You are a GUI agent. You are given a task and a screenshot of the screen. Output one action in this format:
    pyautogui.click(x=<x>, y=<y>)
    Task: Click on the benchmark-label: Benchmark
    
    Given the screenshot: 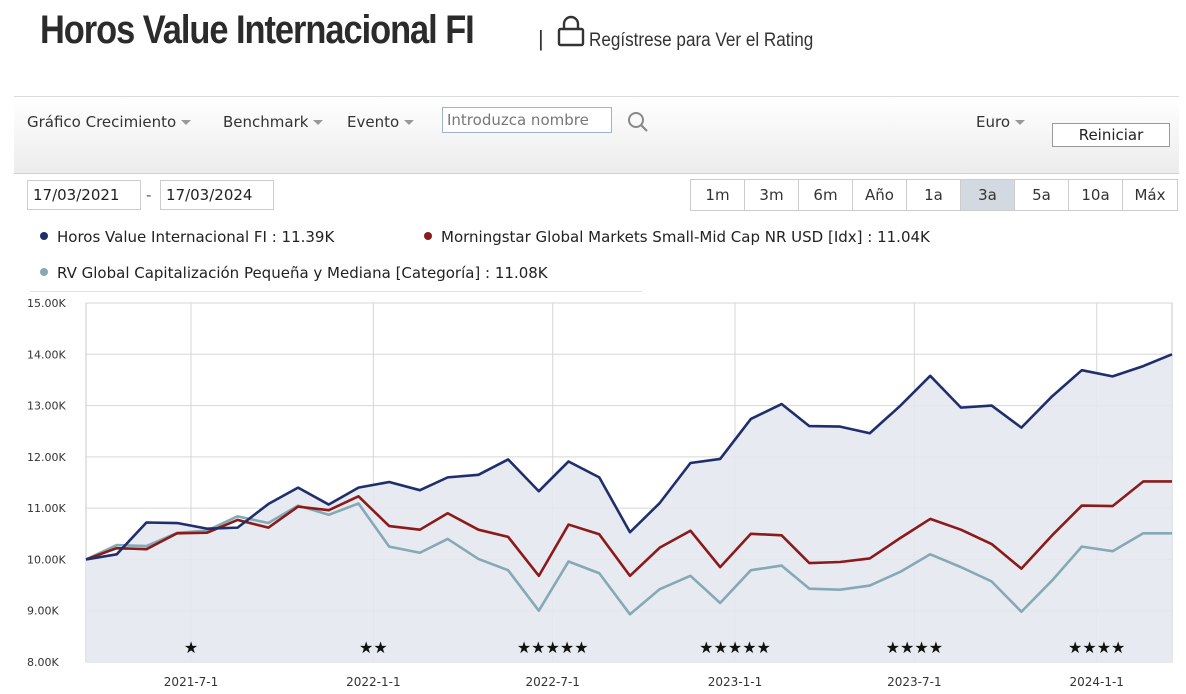 What is the action you would take?
    pyautogui.click(x=266, y=122)
    